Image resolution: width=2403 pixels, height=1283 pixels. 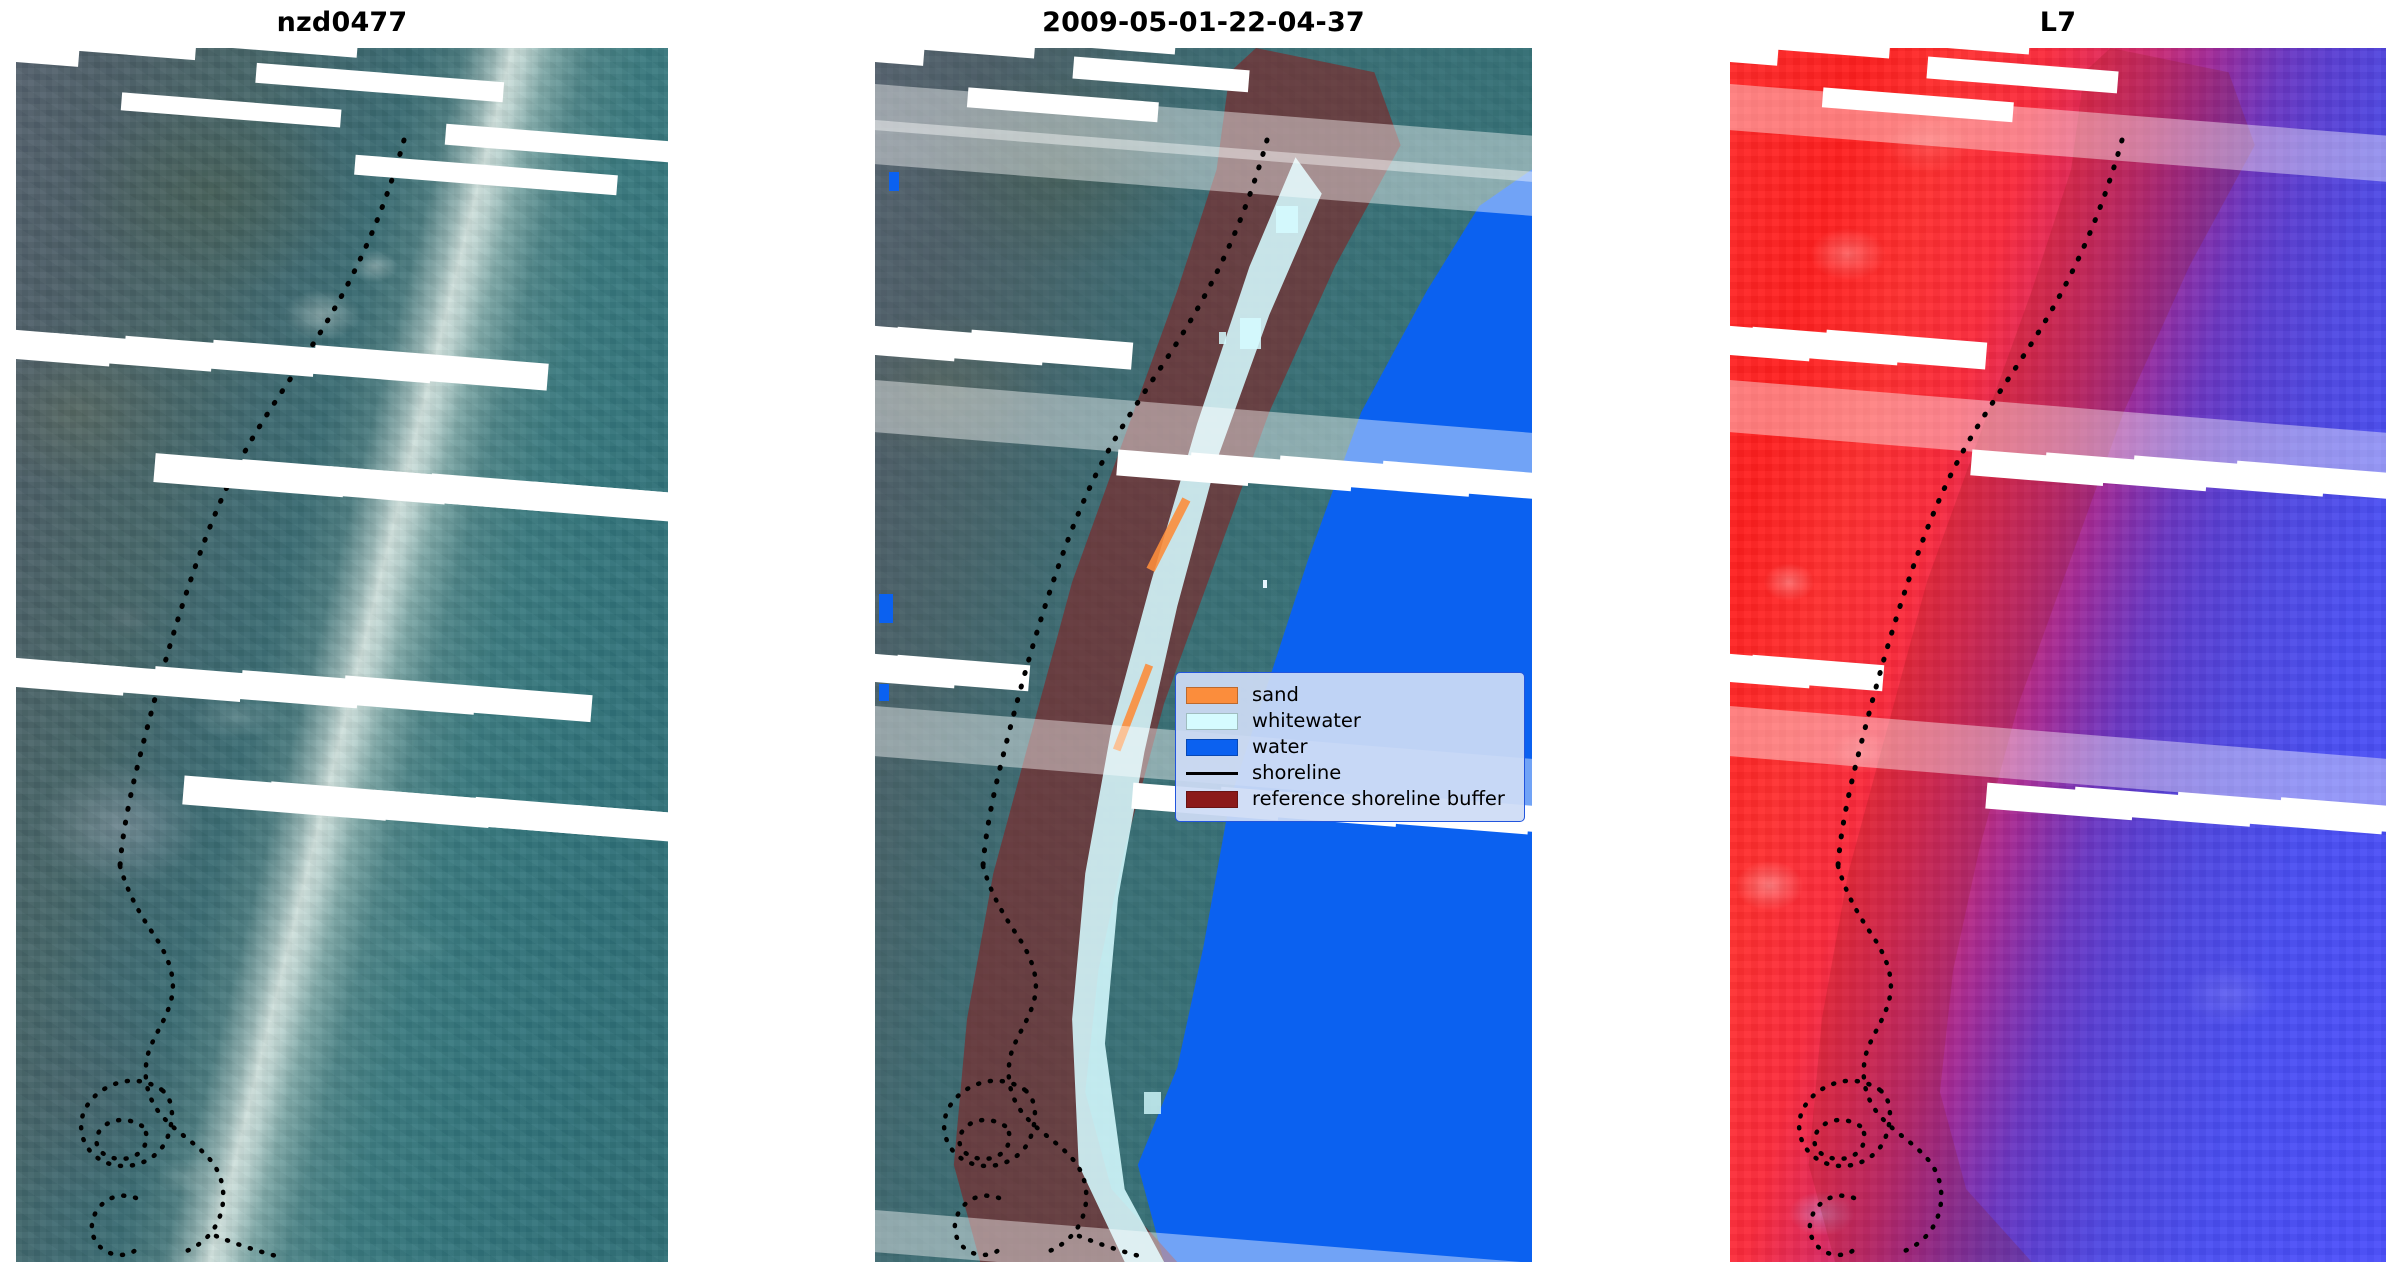 What do you see at coordinates (1222, 338) in the screenshot?
I see `class-whitewater-patch-c` at bounding box center [1222, 338].